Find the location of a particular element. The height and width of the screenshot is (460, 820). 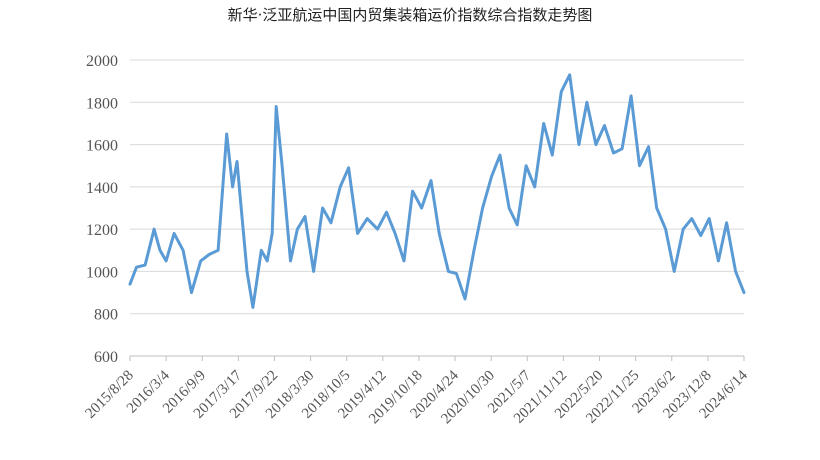

y-tick-label: 1600 is located at coordinates (102, 146).